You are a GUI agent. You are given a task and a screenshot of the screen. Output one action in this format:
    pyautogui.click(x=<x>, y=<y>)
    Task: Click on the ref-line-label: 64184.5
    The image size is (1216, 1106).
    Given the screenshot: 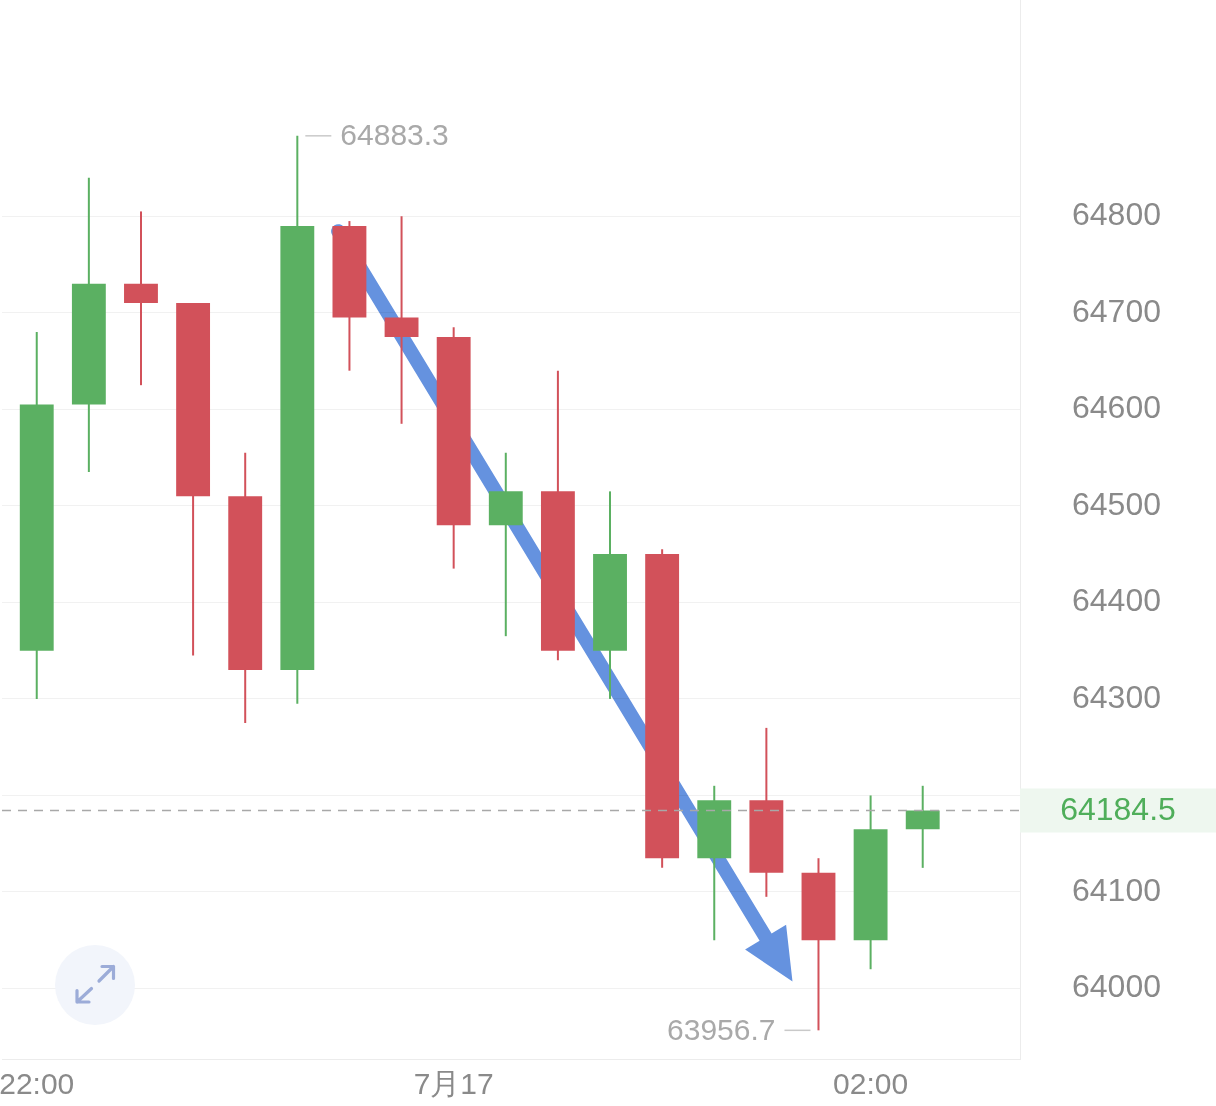 What is the action you would take?
    pyautogui.click(x=1118, y=809)
    